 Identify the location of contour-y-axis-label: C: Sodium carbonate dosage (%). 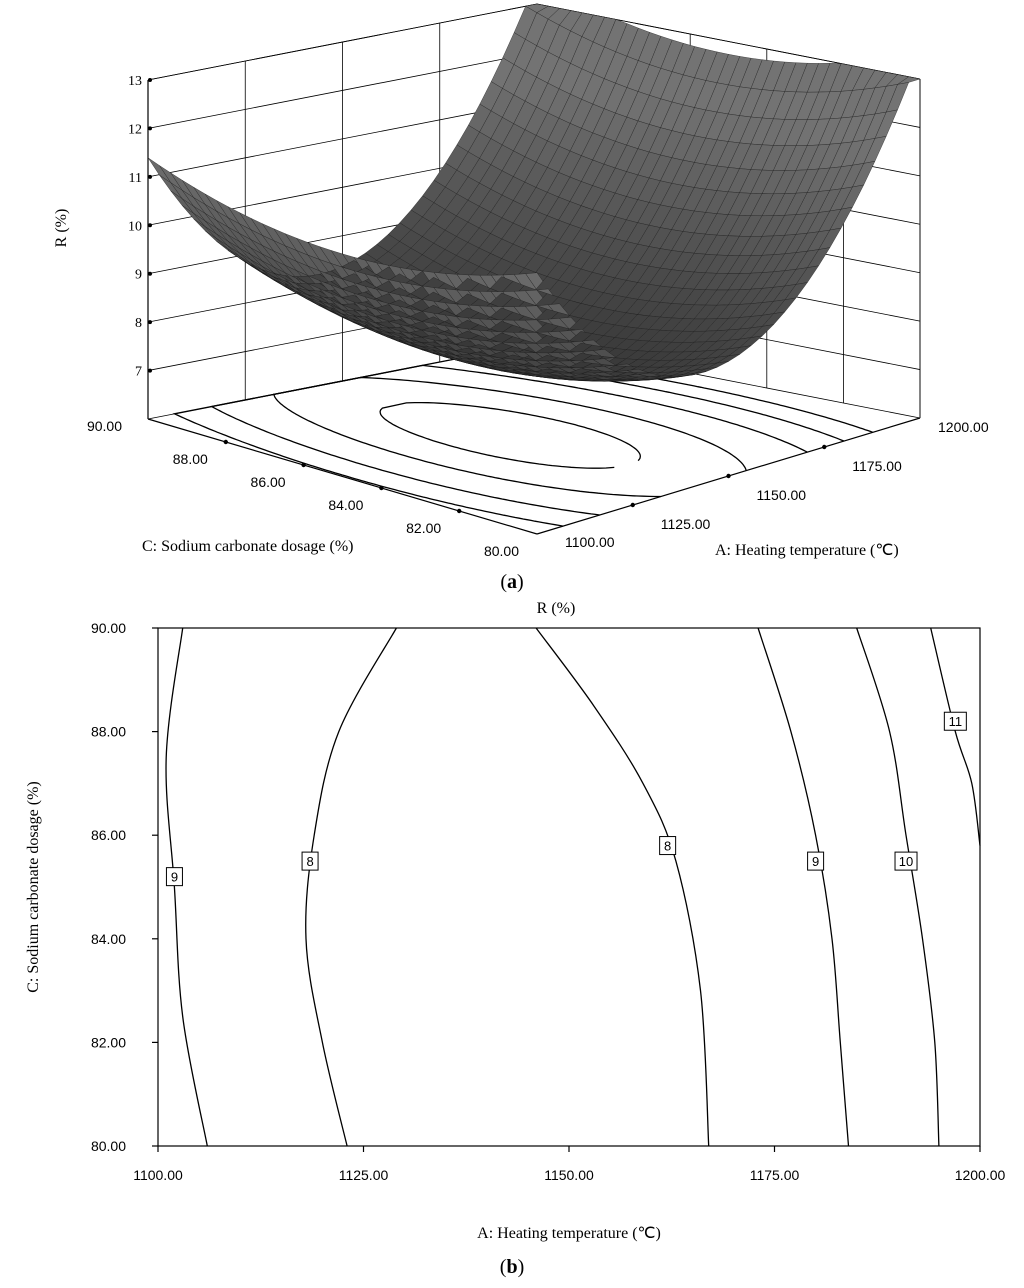
(33, 887).